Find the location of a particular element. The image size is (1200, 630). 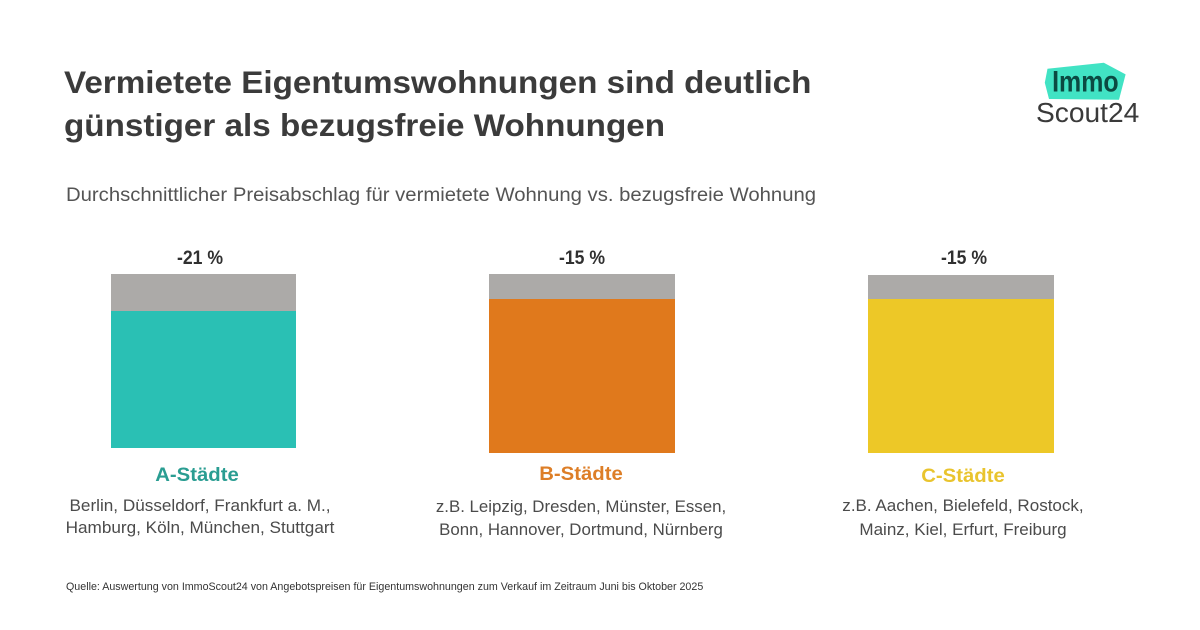

svg-text: Immo is located at coordinates (1085, 81).